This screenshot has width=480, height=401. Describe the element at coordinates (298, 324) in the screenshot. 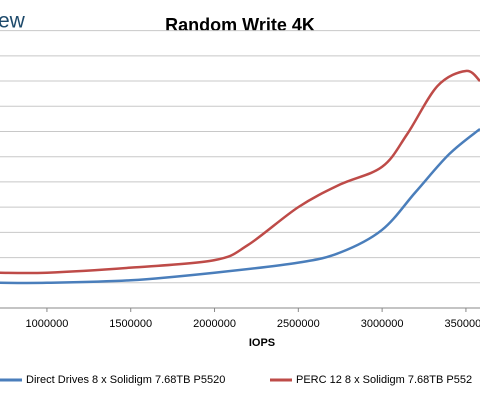

I see `x-tick-label: 2500000` at that location.